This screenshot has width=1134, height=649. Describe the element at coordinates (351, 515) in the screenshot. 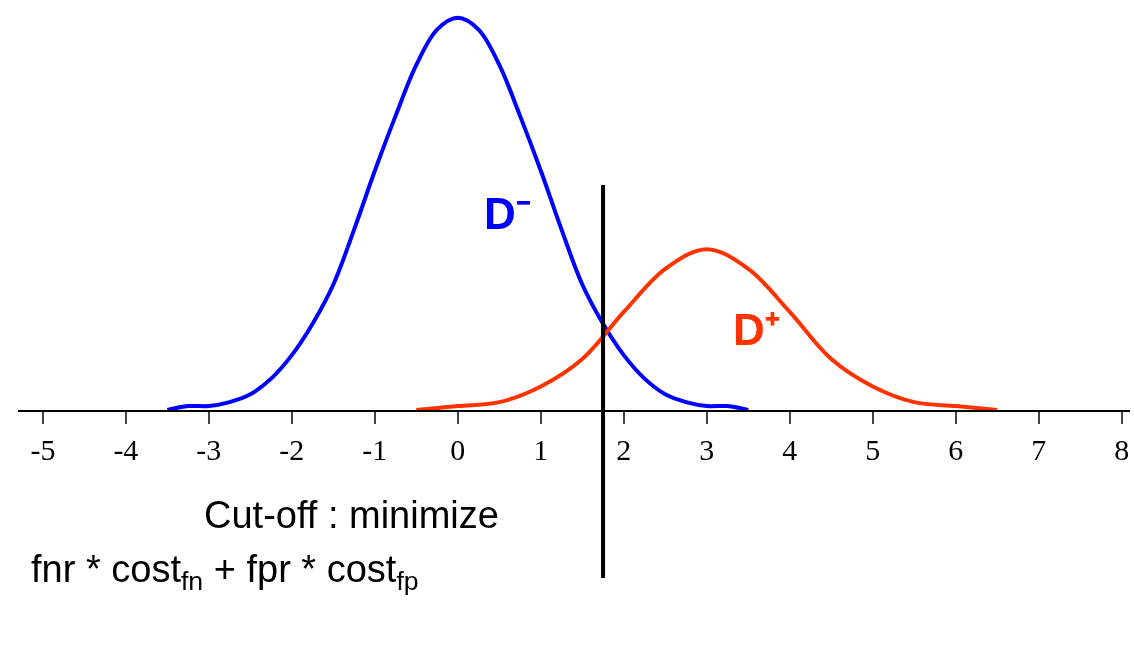

I see `text: Cut-off : minimize` at that location.